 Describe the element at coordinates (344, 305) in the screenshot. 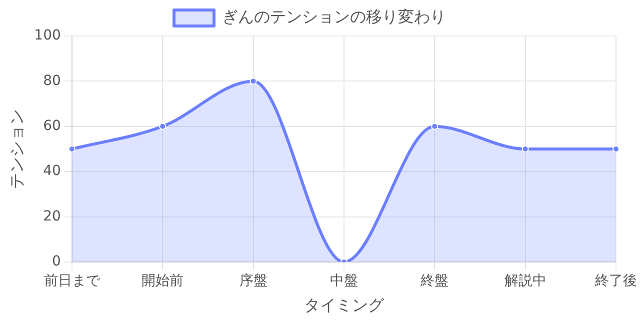

I see `x-axis-title: タイミング` at that location.